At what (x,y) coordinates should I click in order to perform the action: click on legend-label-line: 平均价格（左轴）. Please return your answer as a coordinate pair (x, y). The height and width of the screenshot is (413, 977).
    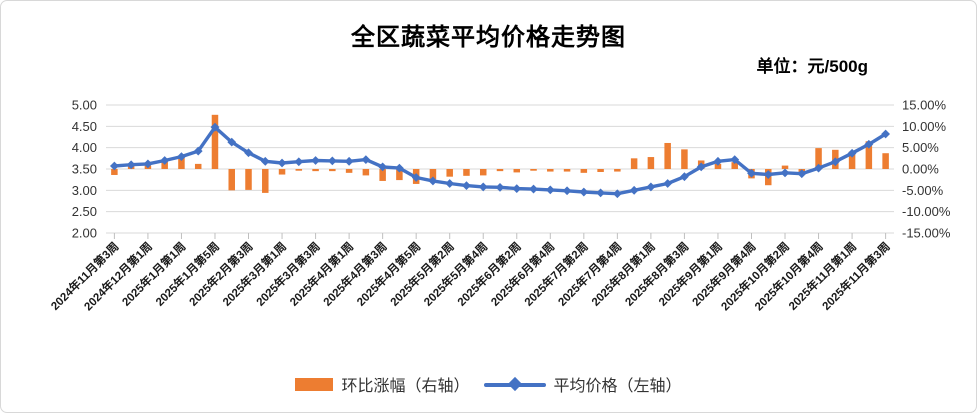
    Looking at the image, I should click on (617, 386).